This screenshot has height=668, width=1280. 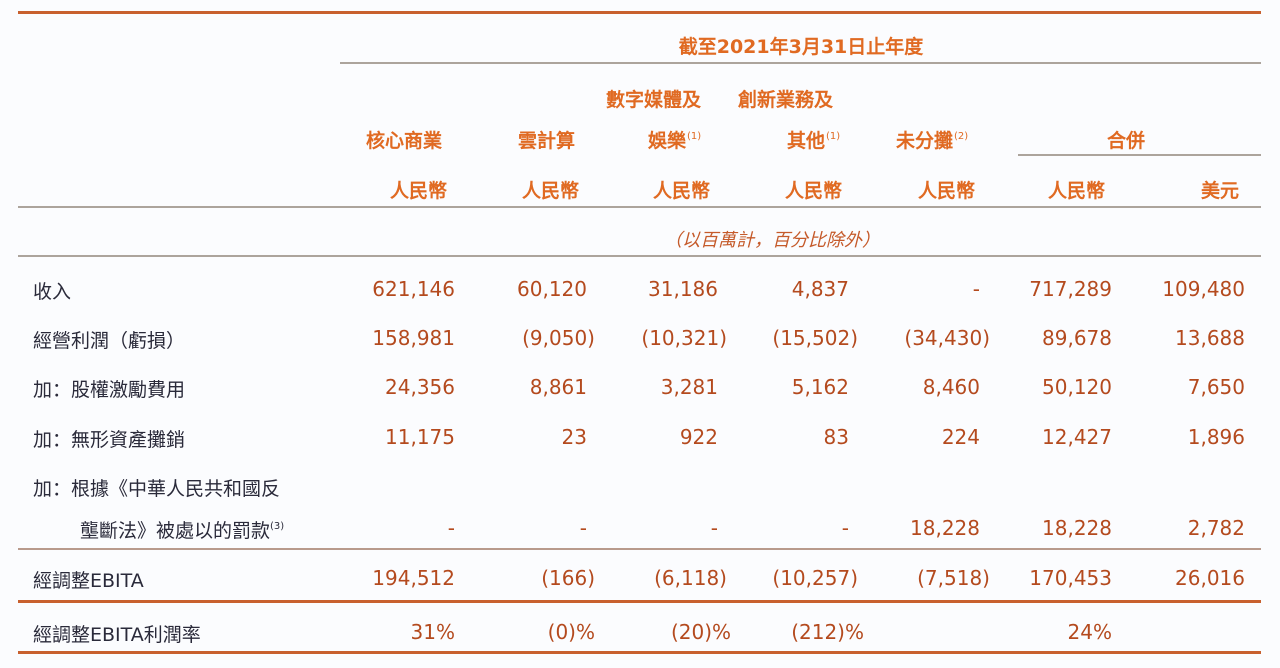 What do you see at coordinates (558, 387) in the screenshot?
I see `cell-cloud: 8,861` at bounding box center [558, 387].